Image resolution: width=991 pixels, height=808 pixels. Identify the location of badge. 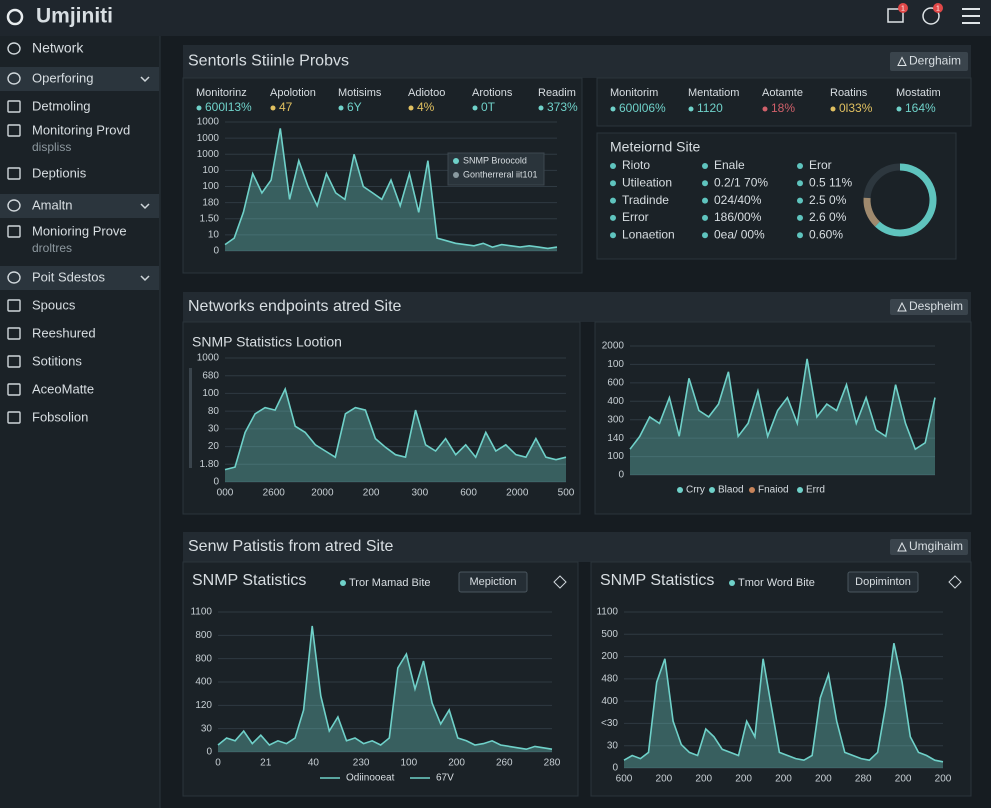
(903, 8).